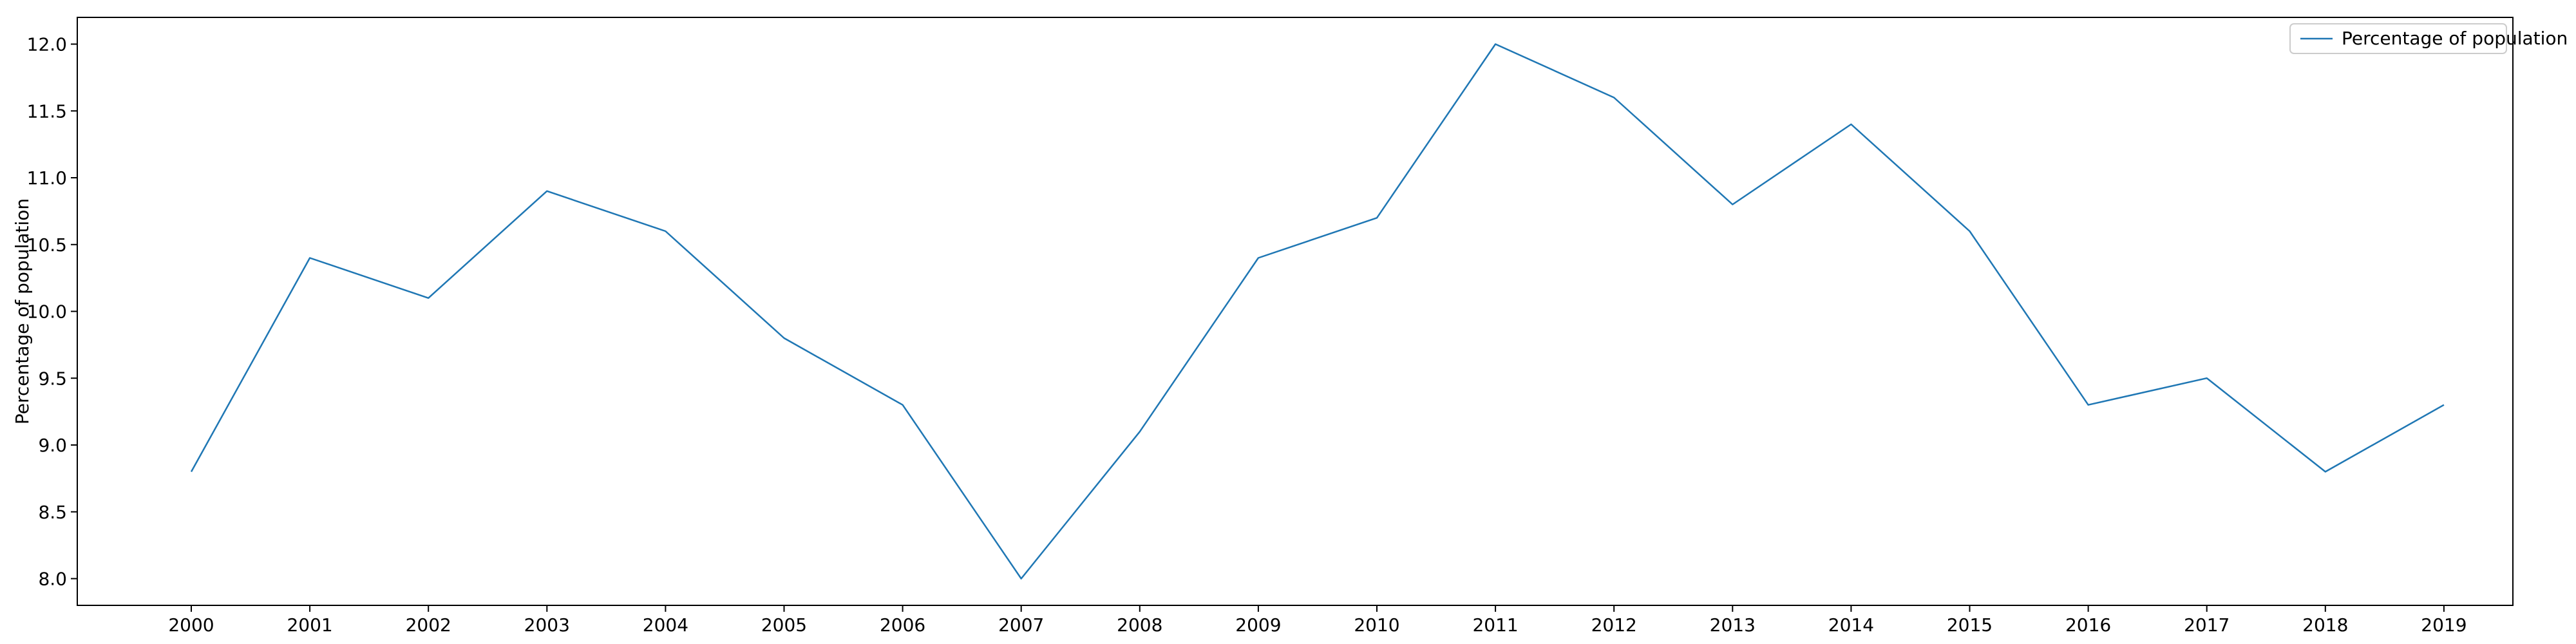 The image size is (2576, 644). I want to click on y-tick-label: 11.5, so click(47, 111).